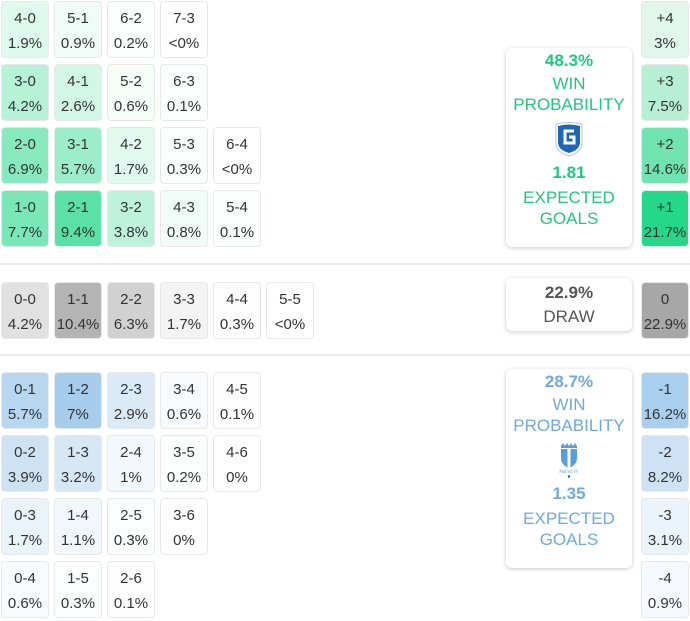 The image size is (690, 621). I want to click on cell-probability: 3.8%, so click(131, 232).